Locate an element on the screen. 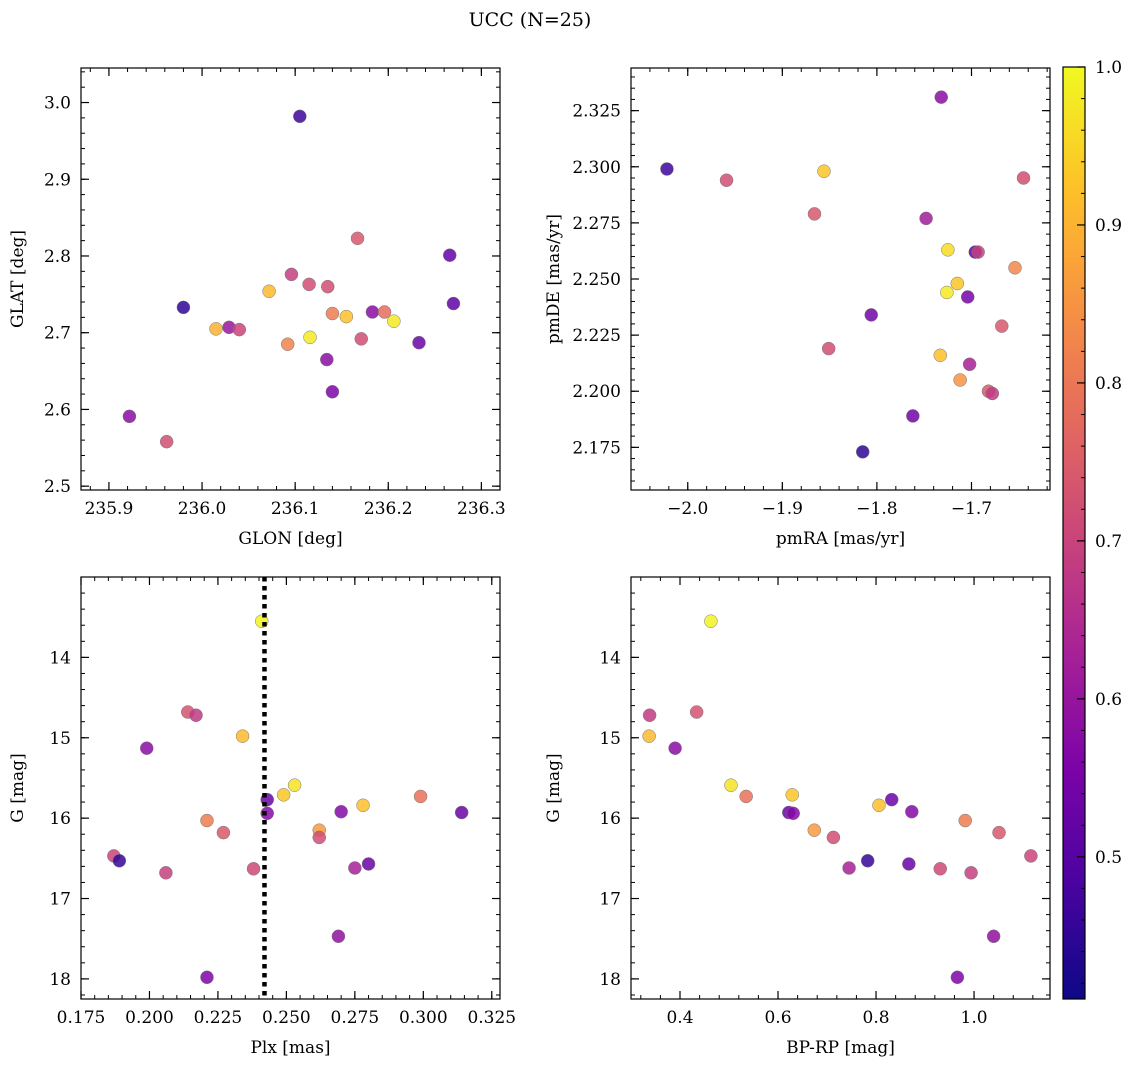 The width and height of the screenshot is (1136, 1067). x-tick-label: 0.225 is located at coordinates (218, 1018).